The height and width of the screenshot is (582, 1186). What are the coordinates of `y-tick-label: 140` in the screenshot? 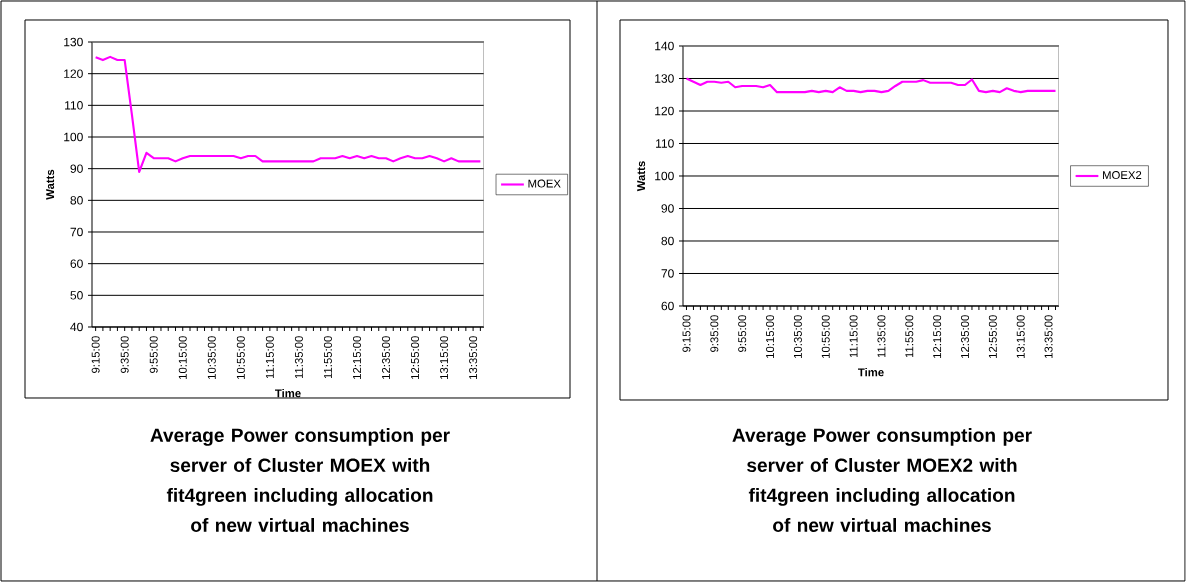 It's located at (664, 46).